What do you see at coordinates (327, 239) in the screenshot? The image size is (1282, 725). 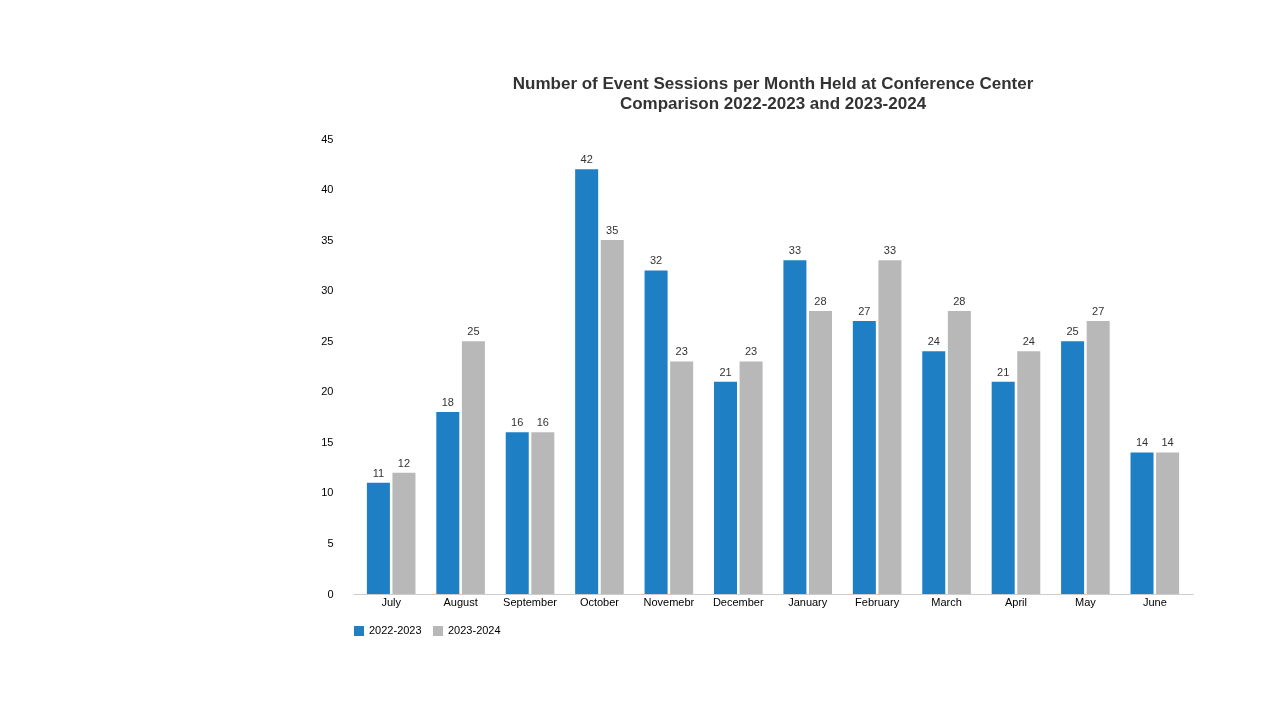 I see `y-tick-label: 35` at bounding box center [327, 239].